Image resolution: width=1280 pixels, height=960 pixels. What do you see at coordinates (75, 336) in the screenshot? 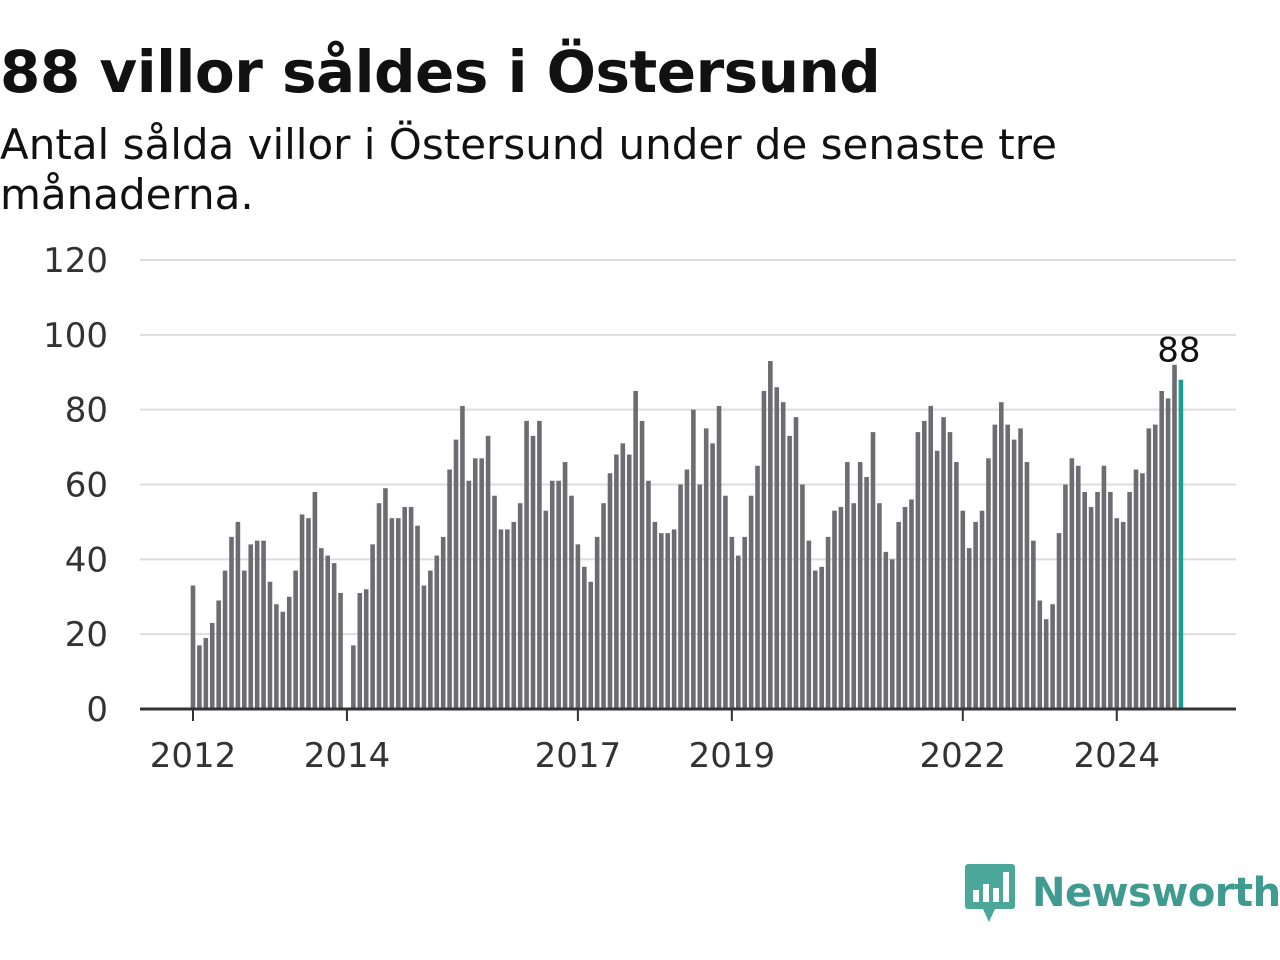
I see `y-tick-label: 100` at bounding box center [75, 336].